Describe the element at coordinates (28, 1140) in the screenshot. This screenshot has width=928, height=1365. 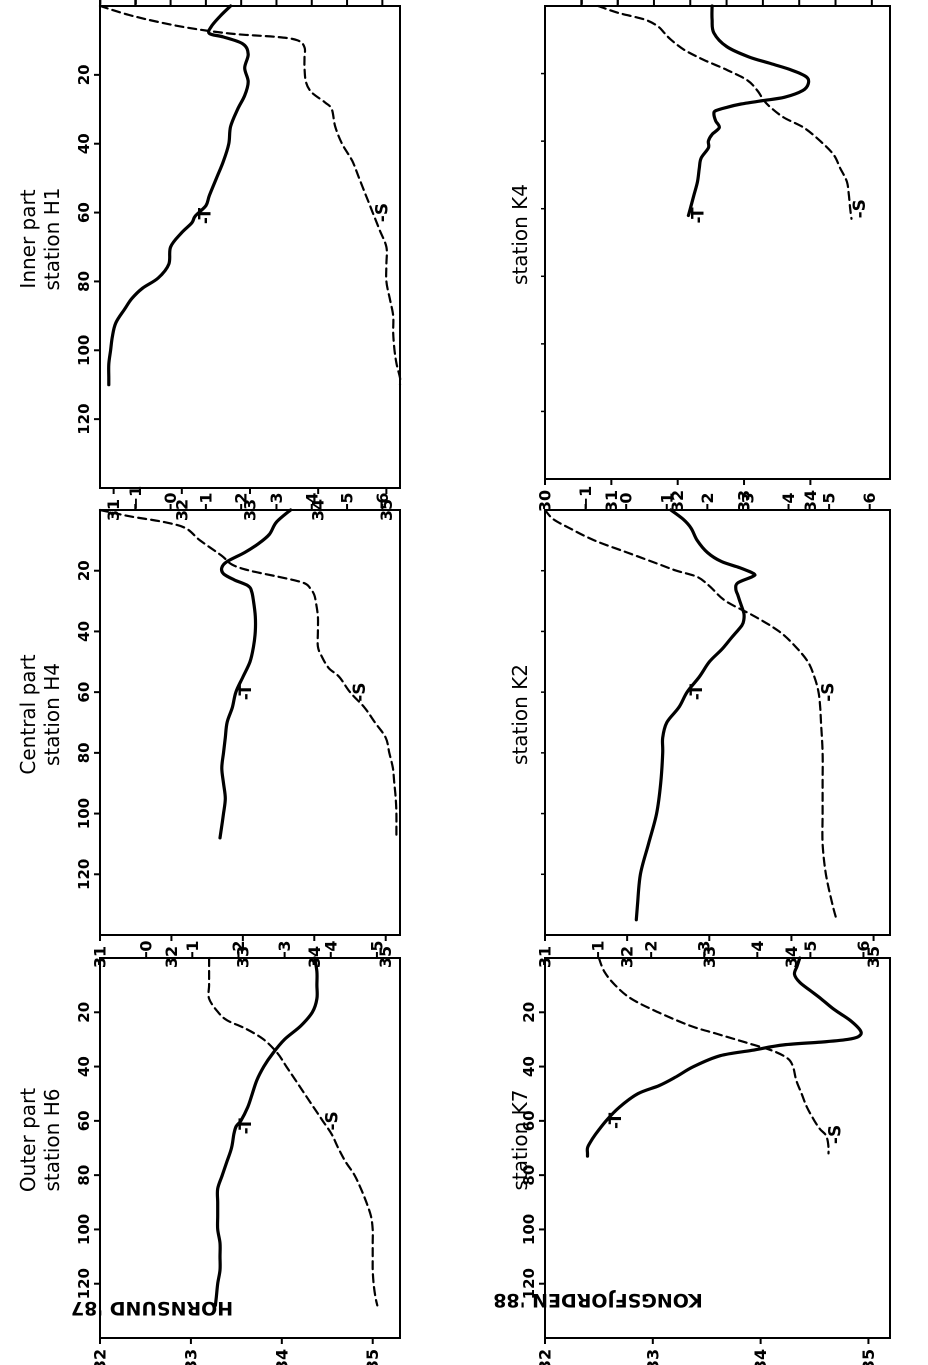
I see `panel-title-line: Outer part` at that location.